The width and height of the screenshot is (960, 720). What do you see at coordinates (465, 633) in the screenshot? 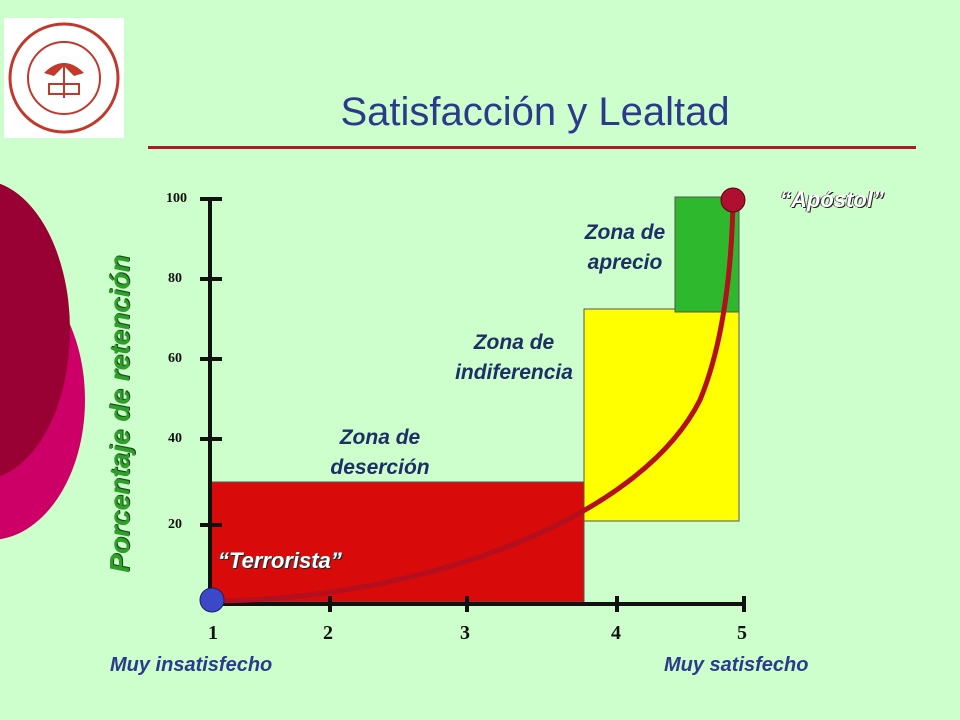
I see `x-tick-label-3: 3` at bounding box center [465, 633].